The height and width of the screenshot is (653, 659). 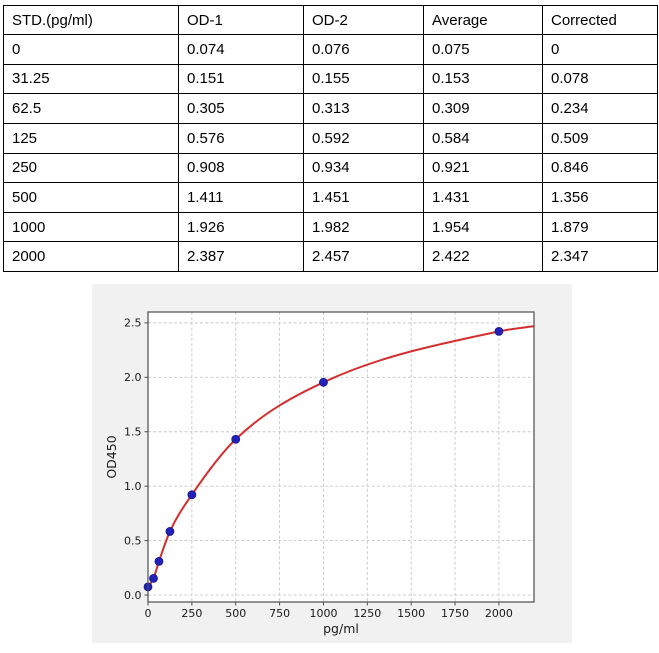 I want to click on table-row: 0 0.074 0.076 0.075 0, so click(x=330, y=49).